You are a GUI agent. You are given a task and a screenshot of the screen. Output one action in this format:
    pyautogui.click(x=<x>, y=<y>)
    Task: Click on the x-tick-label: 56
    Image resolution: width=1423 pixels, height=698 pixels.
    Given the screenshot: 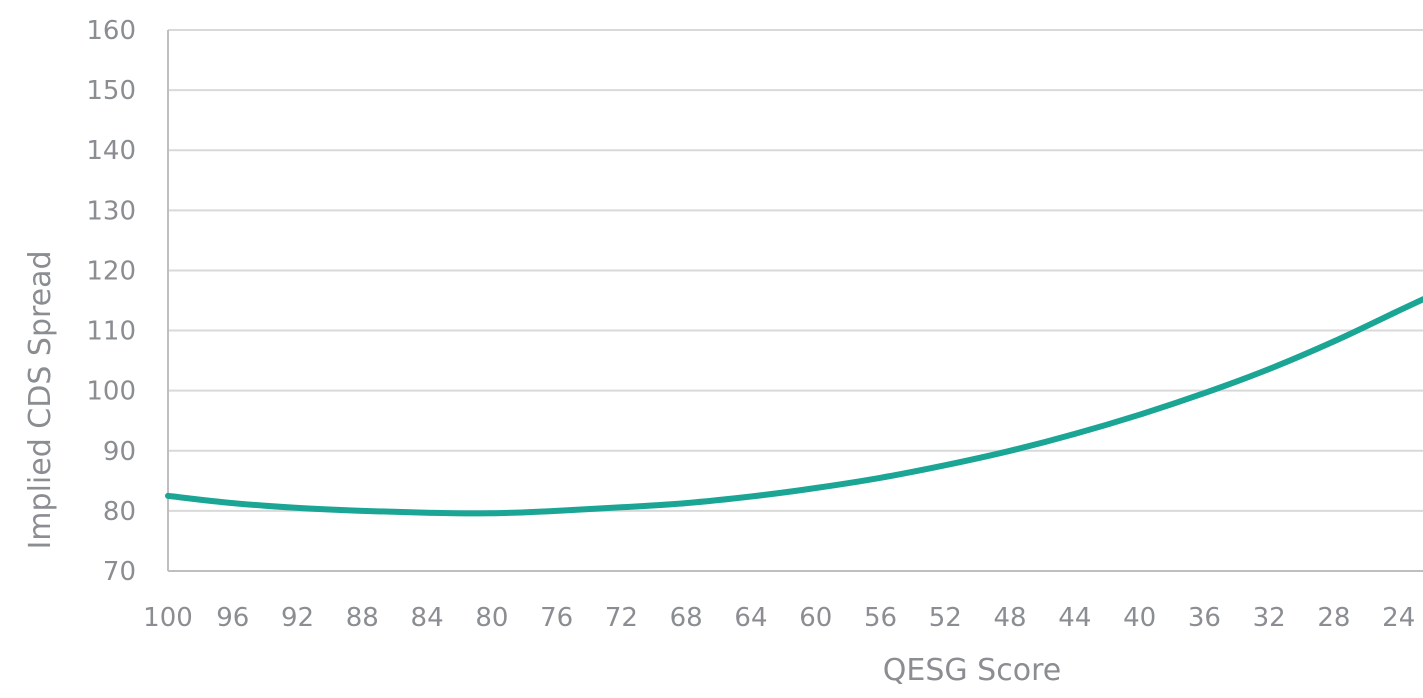 What is the action you would take?
    pyautogui.click(x=880, y=618)
    